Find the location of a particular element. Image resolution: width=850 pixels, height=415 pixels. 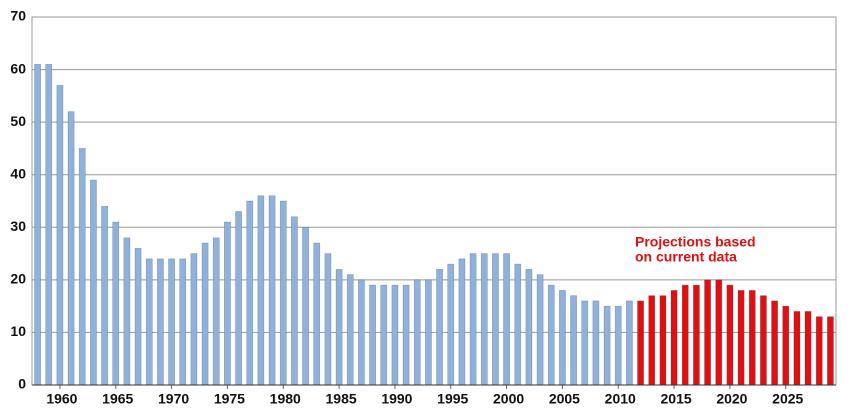

x-tick-label: 1965 is located at coordinates (117, 399).